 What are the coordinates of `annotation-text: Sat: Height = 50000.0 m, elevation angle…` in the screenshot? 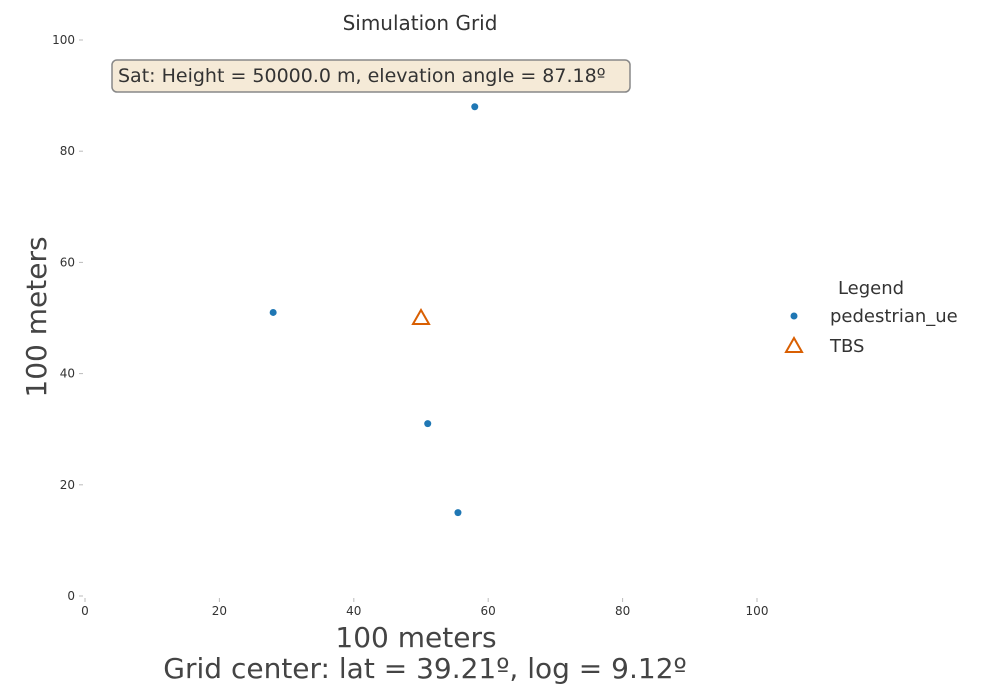 It's located at (362, 76).